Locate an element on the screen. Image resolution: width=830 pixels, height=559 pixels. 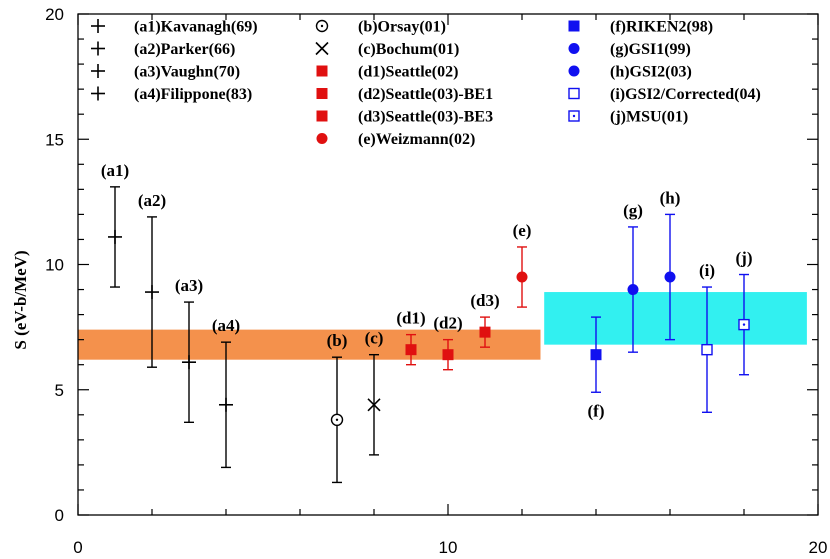
marker-a4 is located at coordinates (226, 404).